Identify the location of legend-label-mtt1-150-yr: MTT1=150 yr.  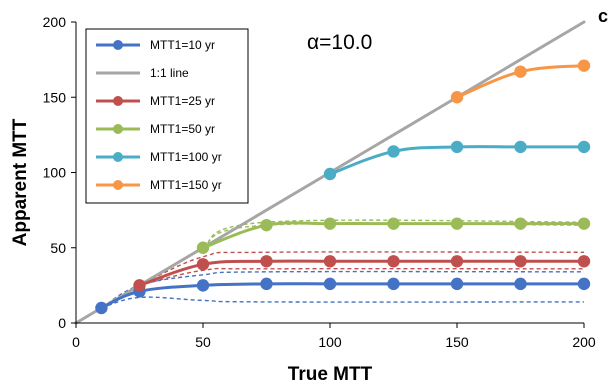
(186, 185).